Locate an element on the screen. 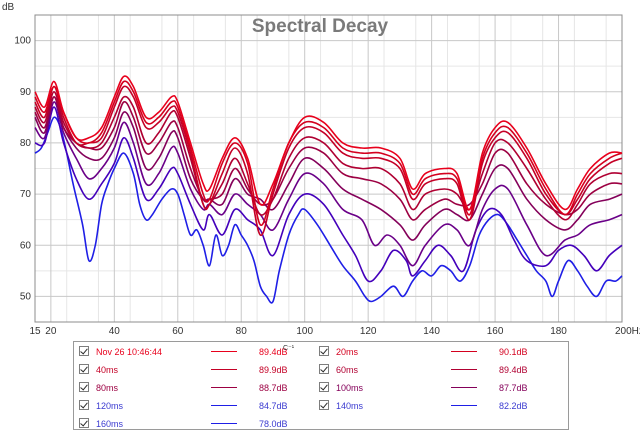  legend-label: 80ms is located at coordinates (107, 388).